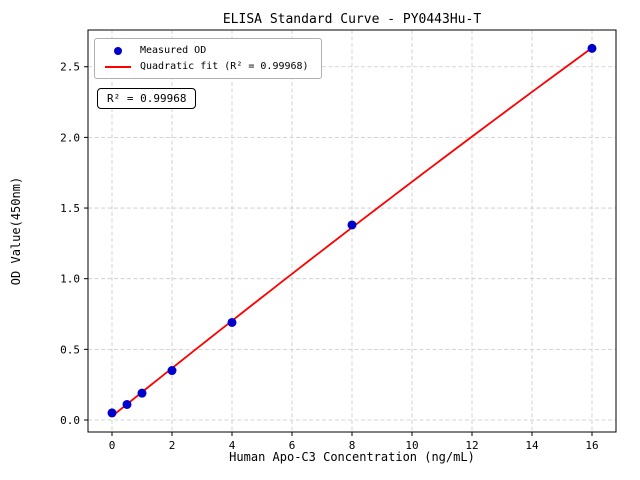 The image size is (640, 480). Describe the element at coordinates (70, 349) in the screenshot. I see `svg-text: 0.5` at that location.